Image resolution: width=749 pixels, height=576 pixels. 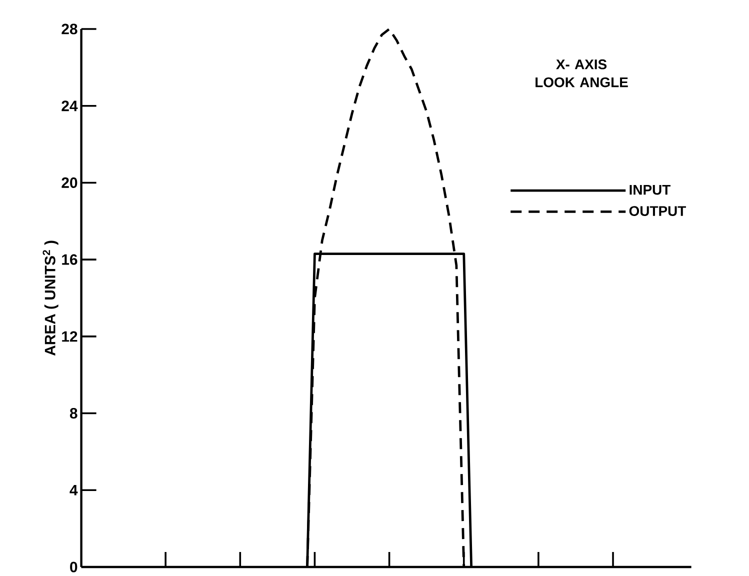 I want to click on y-tick-label: 24, so click(x=70, y=106).